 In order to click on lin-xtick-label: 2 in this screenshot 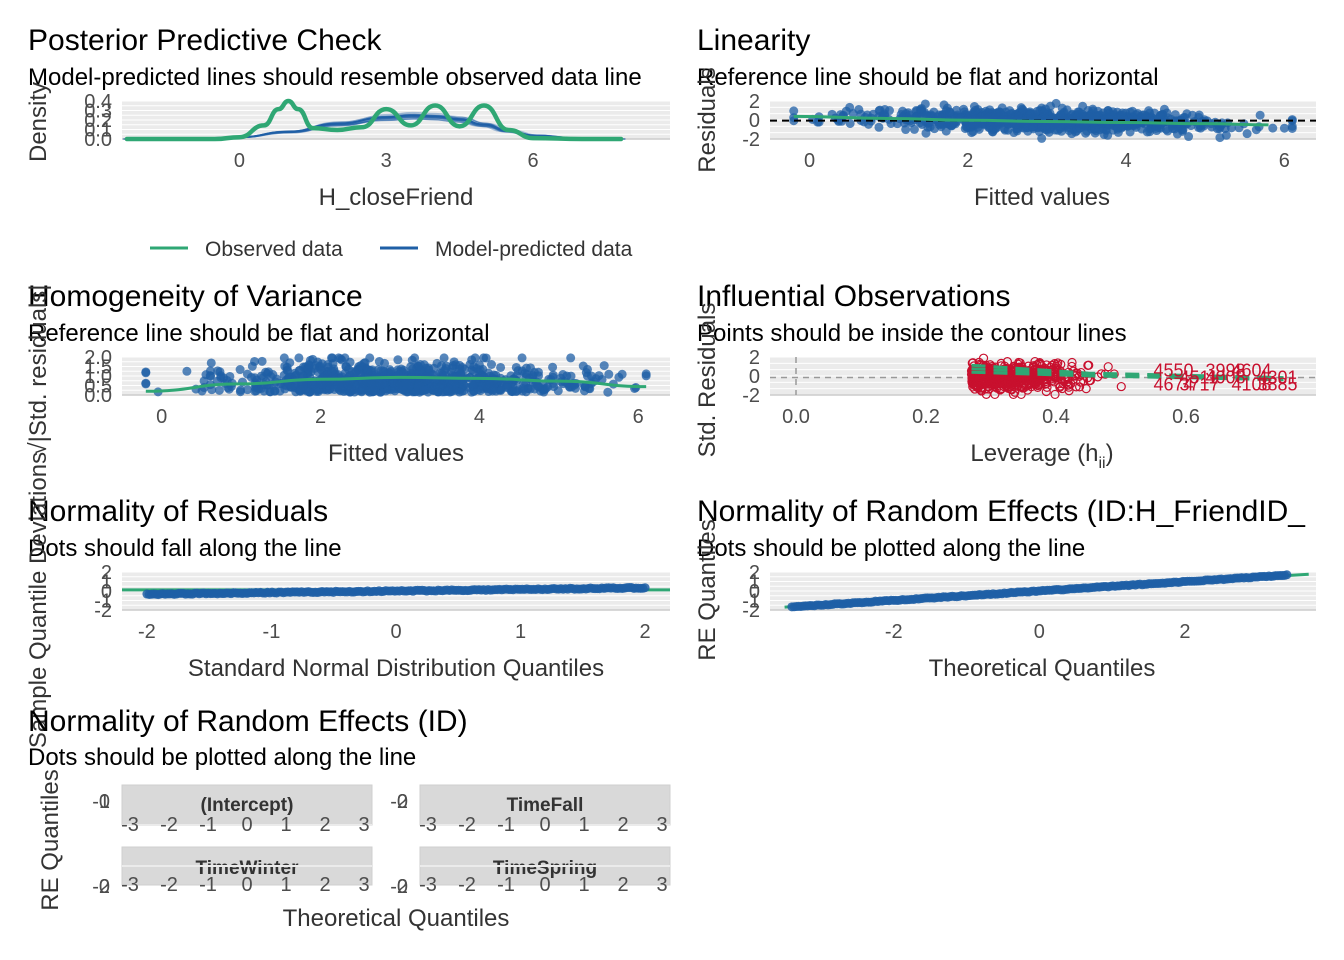, I will do `click(967, 161)`.